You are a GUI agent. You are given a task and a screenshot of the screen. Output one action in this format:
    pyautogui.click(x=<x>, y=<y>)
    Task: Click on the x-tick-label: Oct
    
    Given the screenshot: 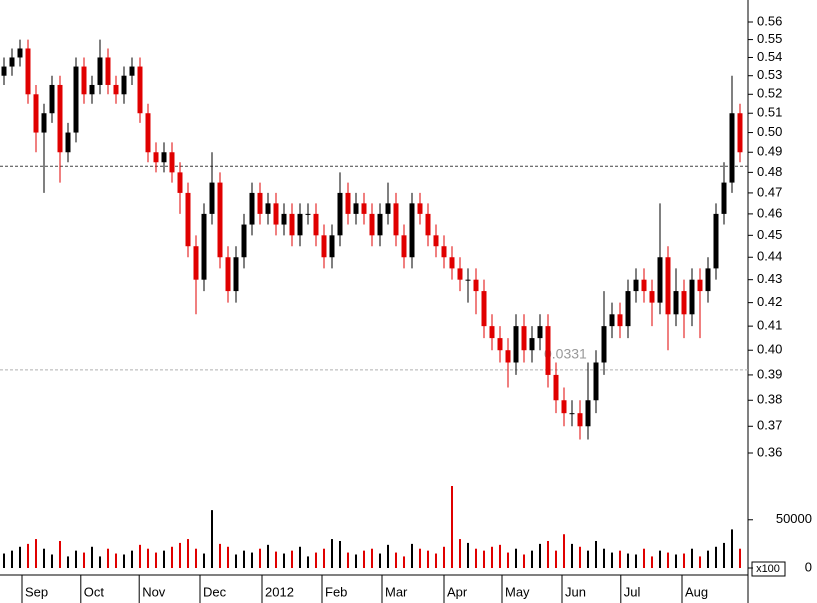 What is the action you would take?
    pyautogui.click(x=94, y=591)
    